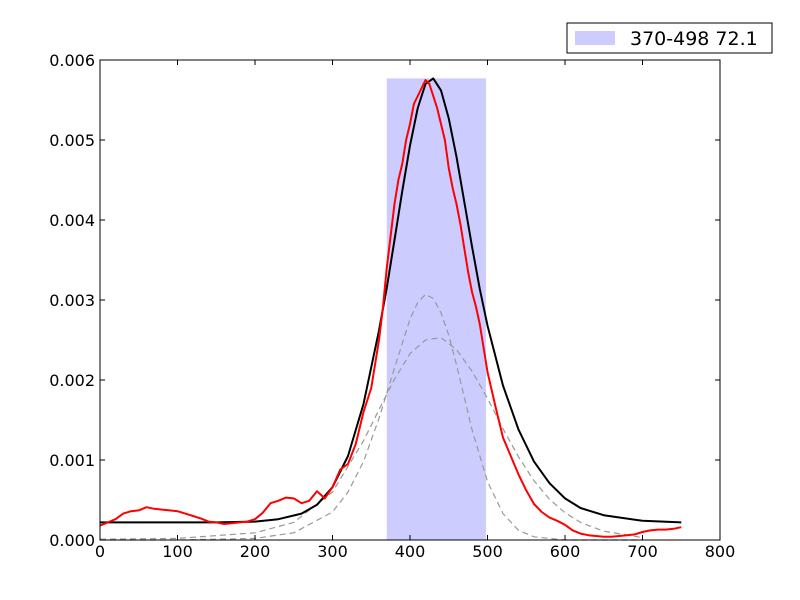 The height and width of the screenshot is (600, 800). Describe the element at coordinates (72, 540) in the screenshot. I see `y-tick-label: 0.000` at that location.